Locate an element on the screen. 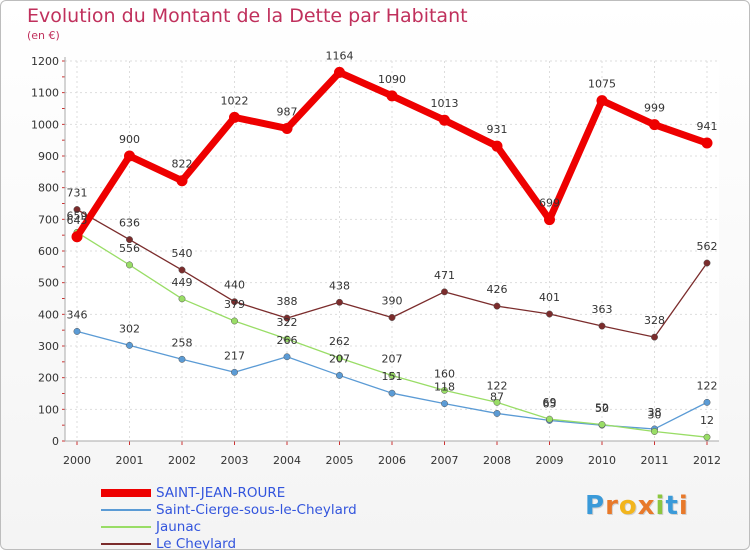 The height and width of the screenshot is (550, 750). data-label: 562 is located at coordinates (707, 246).